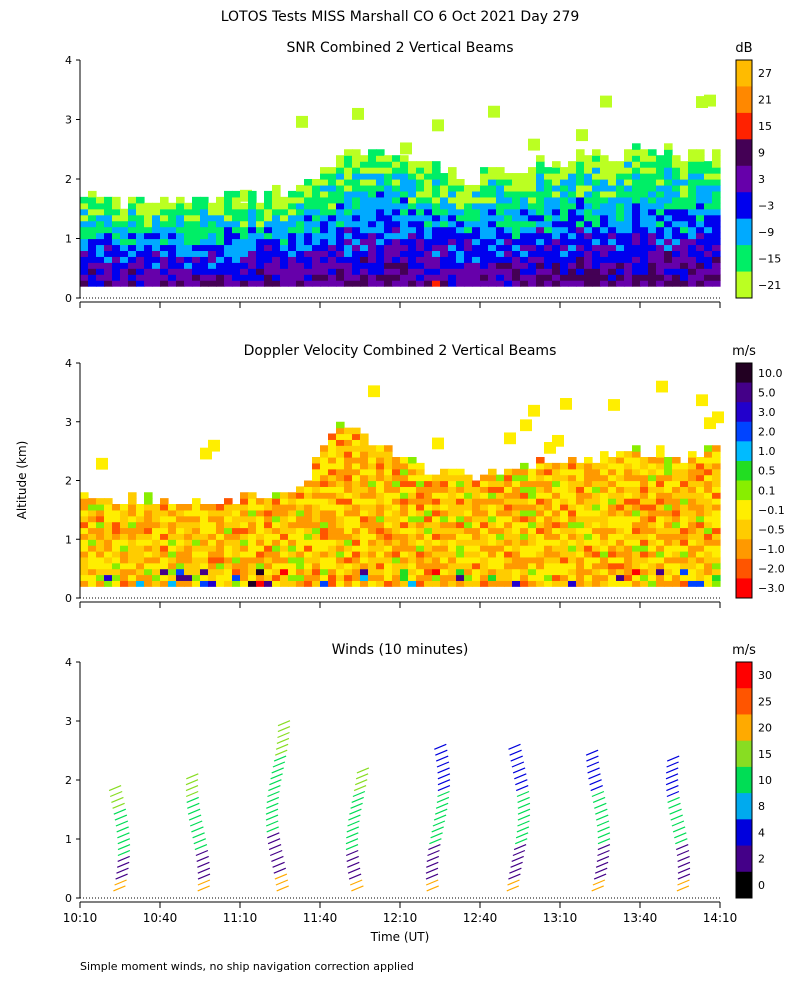  I want to click on y-tick-label: 0, so click(68, 598).